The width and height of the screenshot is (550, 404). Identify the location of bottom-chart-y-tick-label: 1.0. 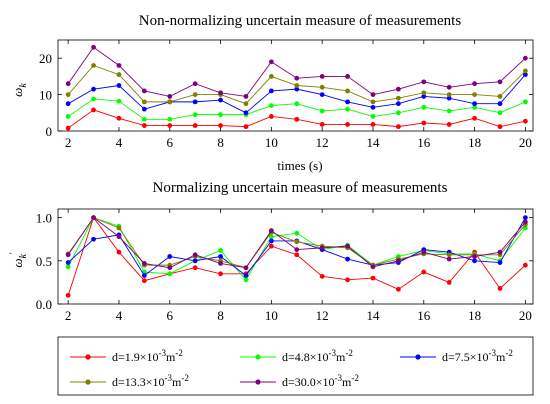
(44, 218).